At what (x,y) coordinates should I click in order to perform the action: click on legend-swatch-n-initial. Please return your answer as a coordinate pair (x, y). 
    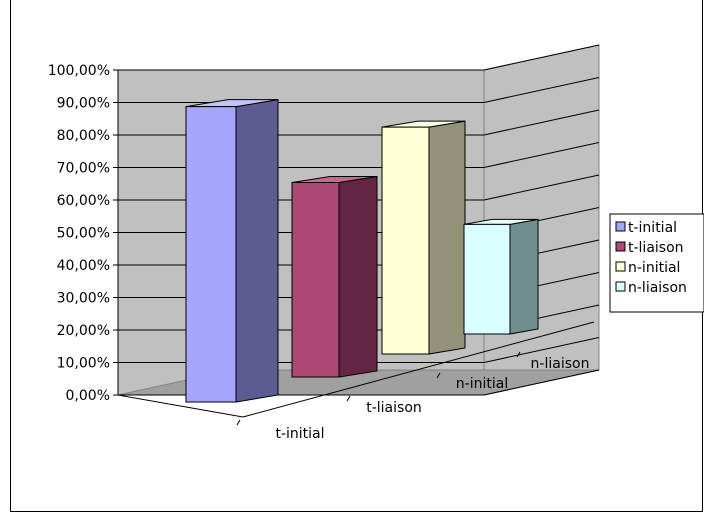
    Looking at the image, I should click on (620, 266).